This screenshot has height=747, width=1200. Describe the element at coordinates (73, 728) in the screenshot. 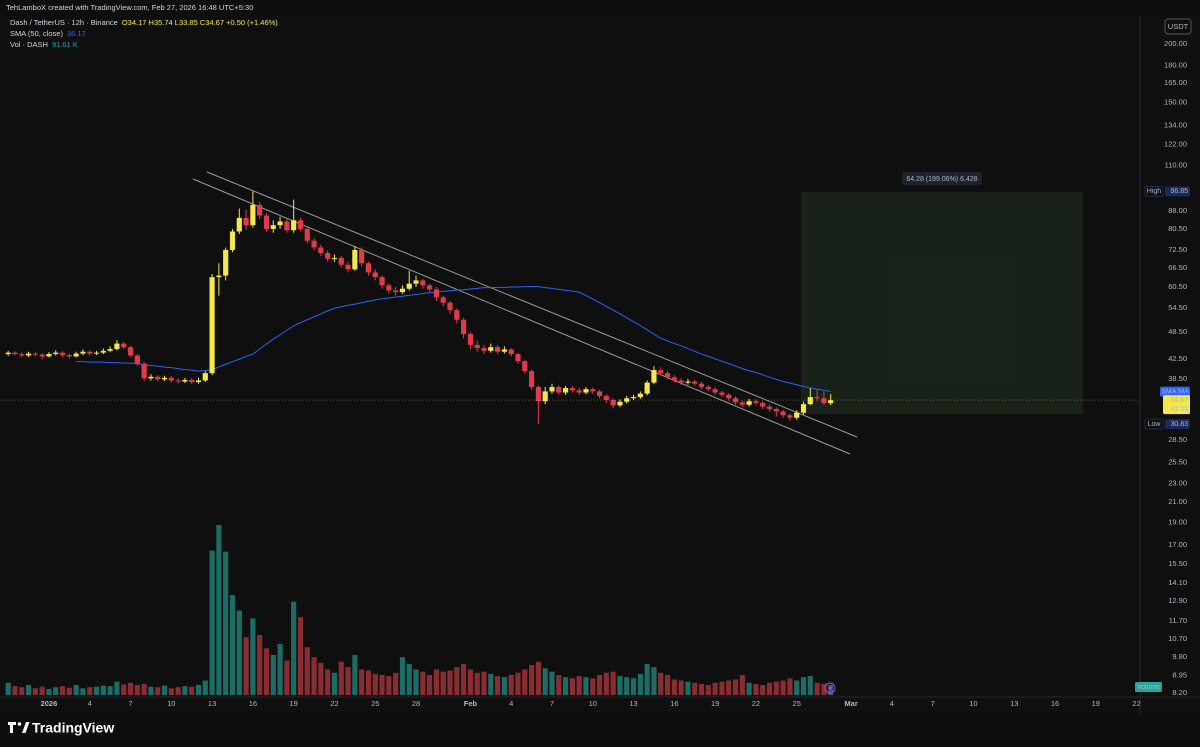

I see `brand: TradingView` at that location.